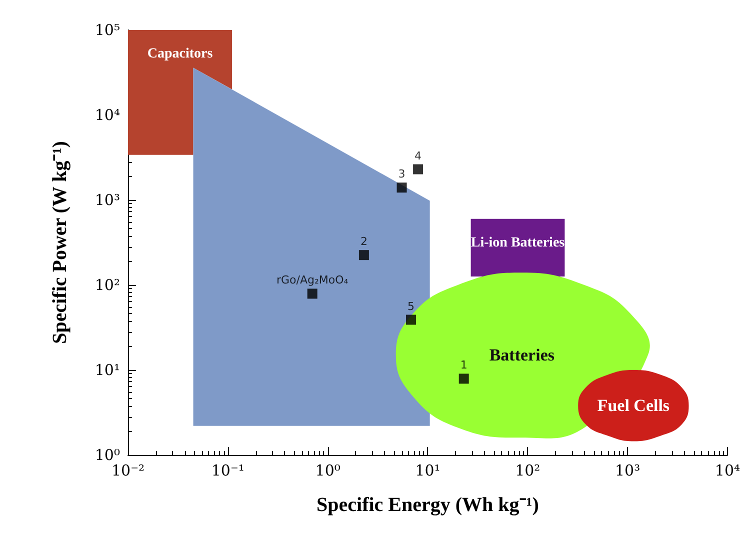 This screenshot has height=556, width=751. What do you see at coordinates (128, 471) in the screenshot?
I see `x-tick-label: 10⁻²` at bounding box center [128, 471].